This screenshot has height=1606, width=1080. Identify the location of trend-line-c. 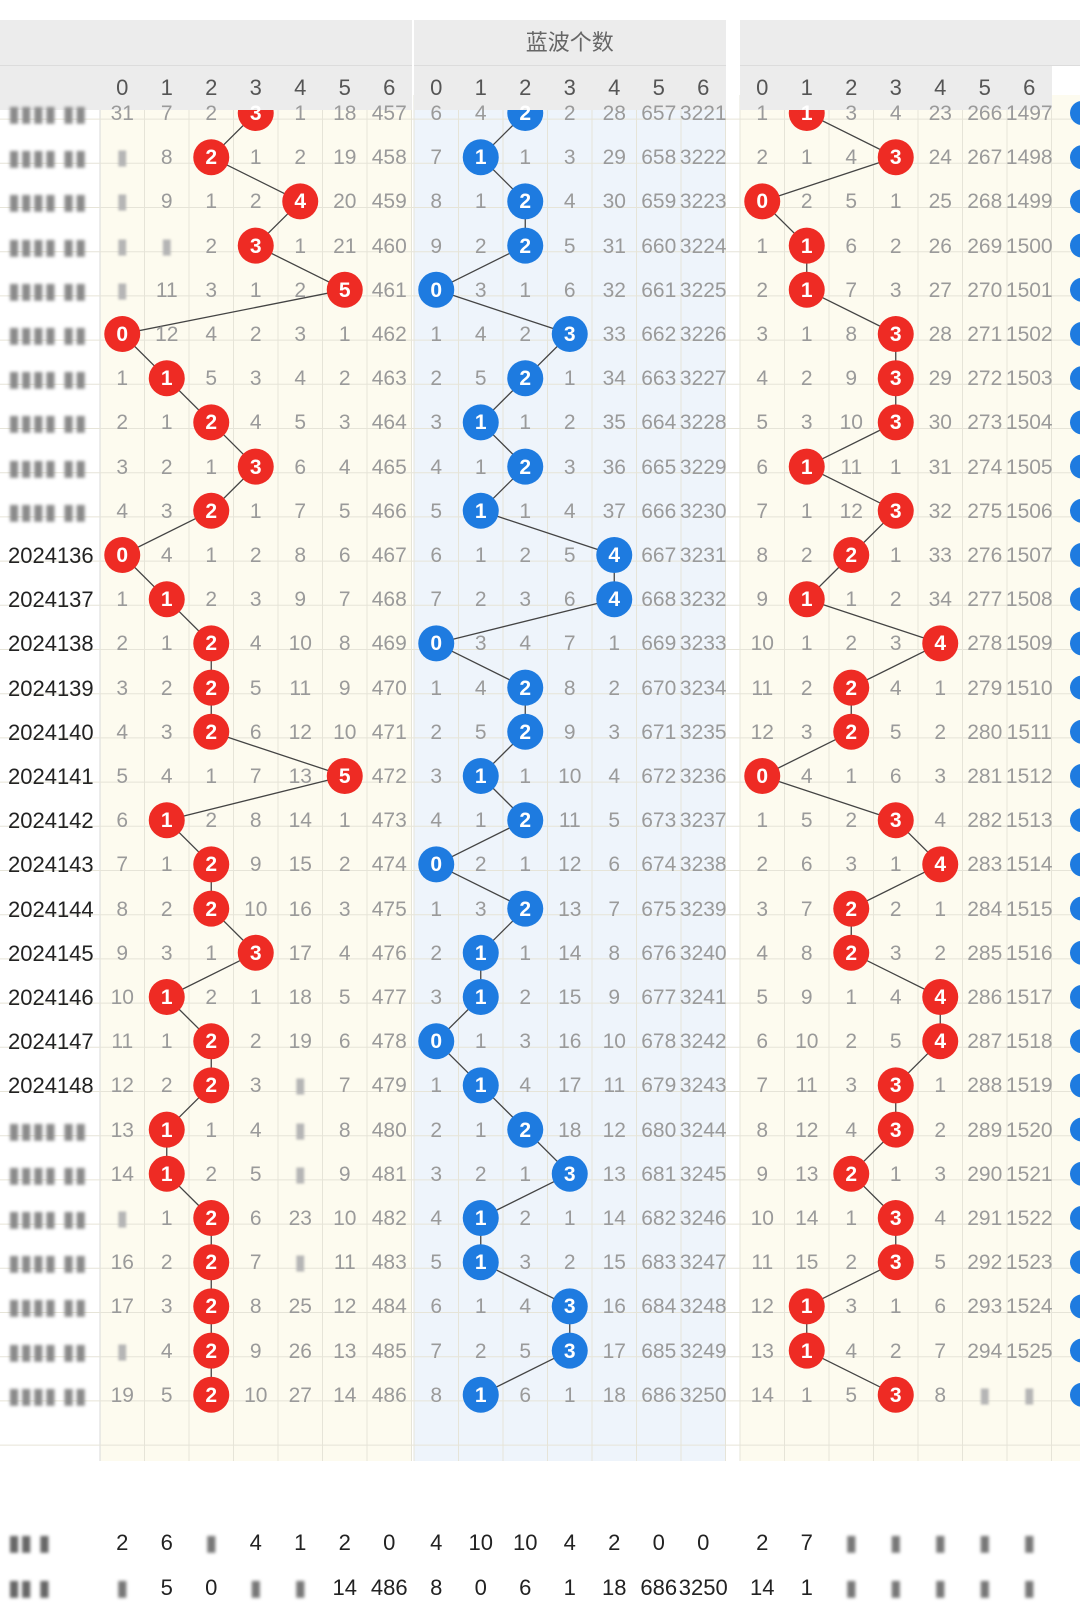
(829, 798).